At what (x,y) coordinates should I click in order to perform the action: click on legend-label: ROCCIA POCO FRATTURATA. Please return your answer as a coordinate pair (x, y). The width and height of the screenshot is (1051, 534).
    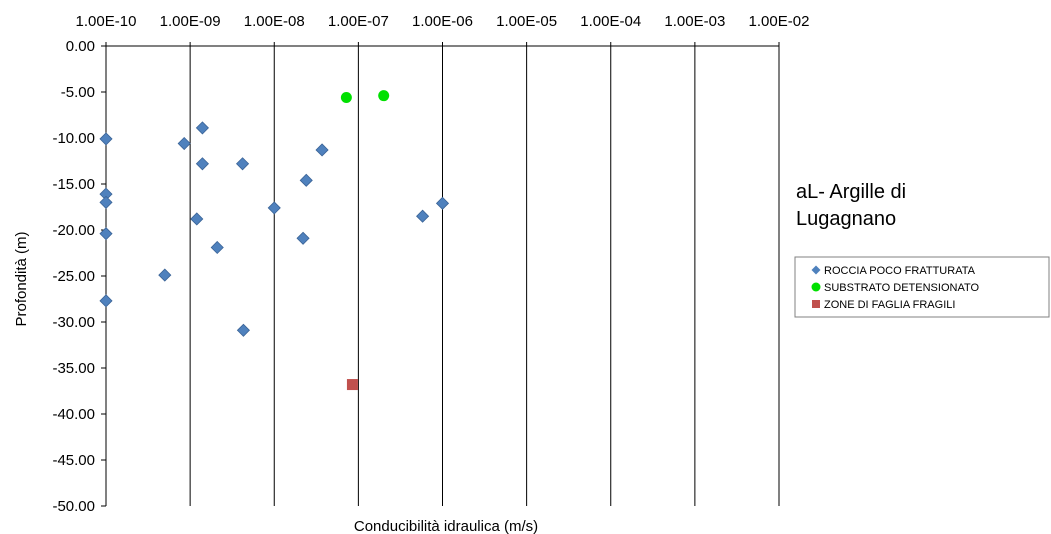
    Looking at the image, I should click on (900, 271).